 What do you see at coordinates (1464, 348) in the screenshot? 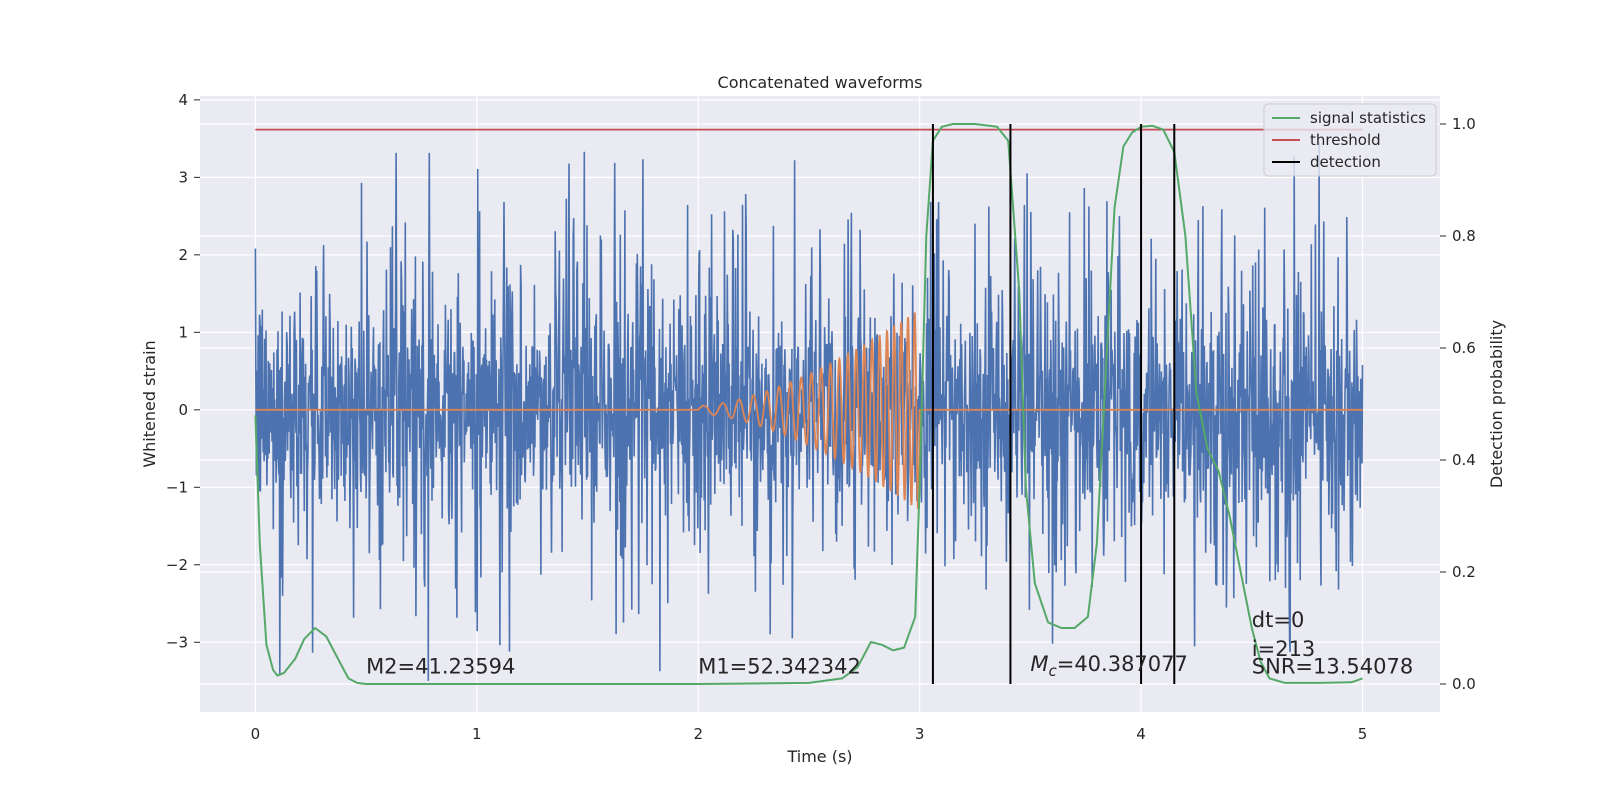
I see `y-right-tick-label: 0.6` at bounding box center [1464, 348].